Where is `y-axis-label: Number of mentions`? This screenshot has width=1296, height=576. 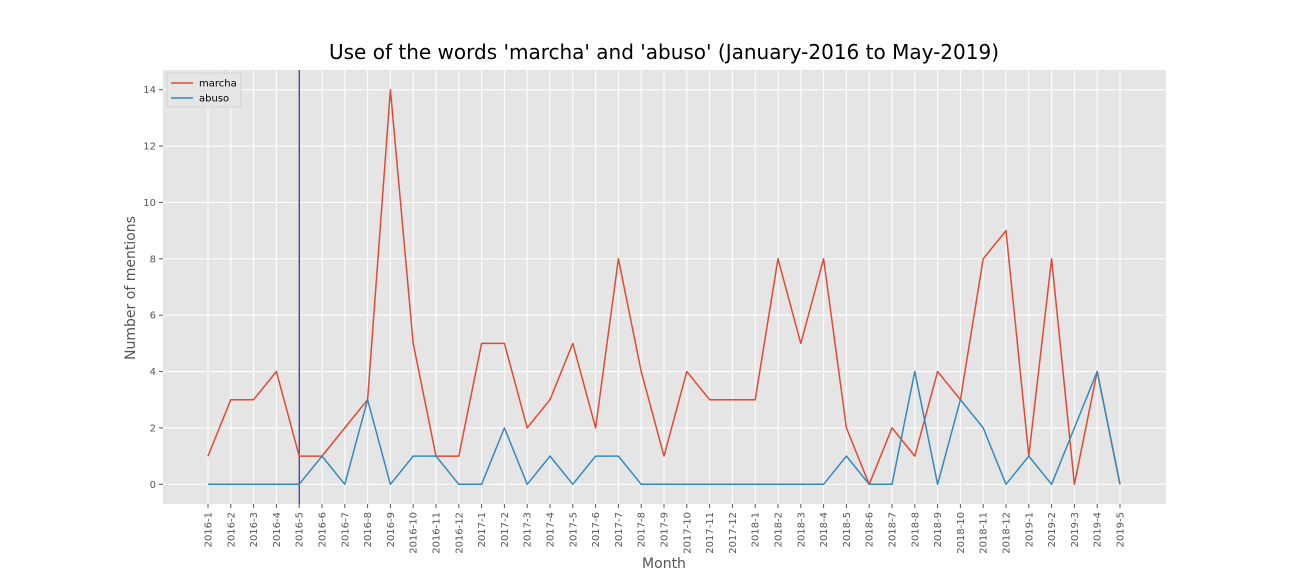 y-axis-label: Number of mentions is located at coordinates (131, 288).